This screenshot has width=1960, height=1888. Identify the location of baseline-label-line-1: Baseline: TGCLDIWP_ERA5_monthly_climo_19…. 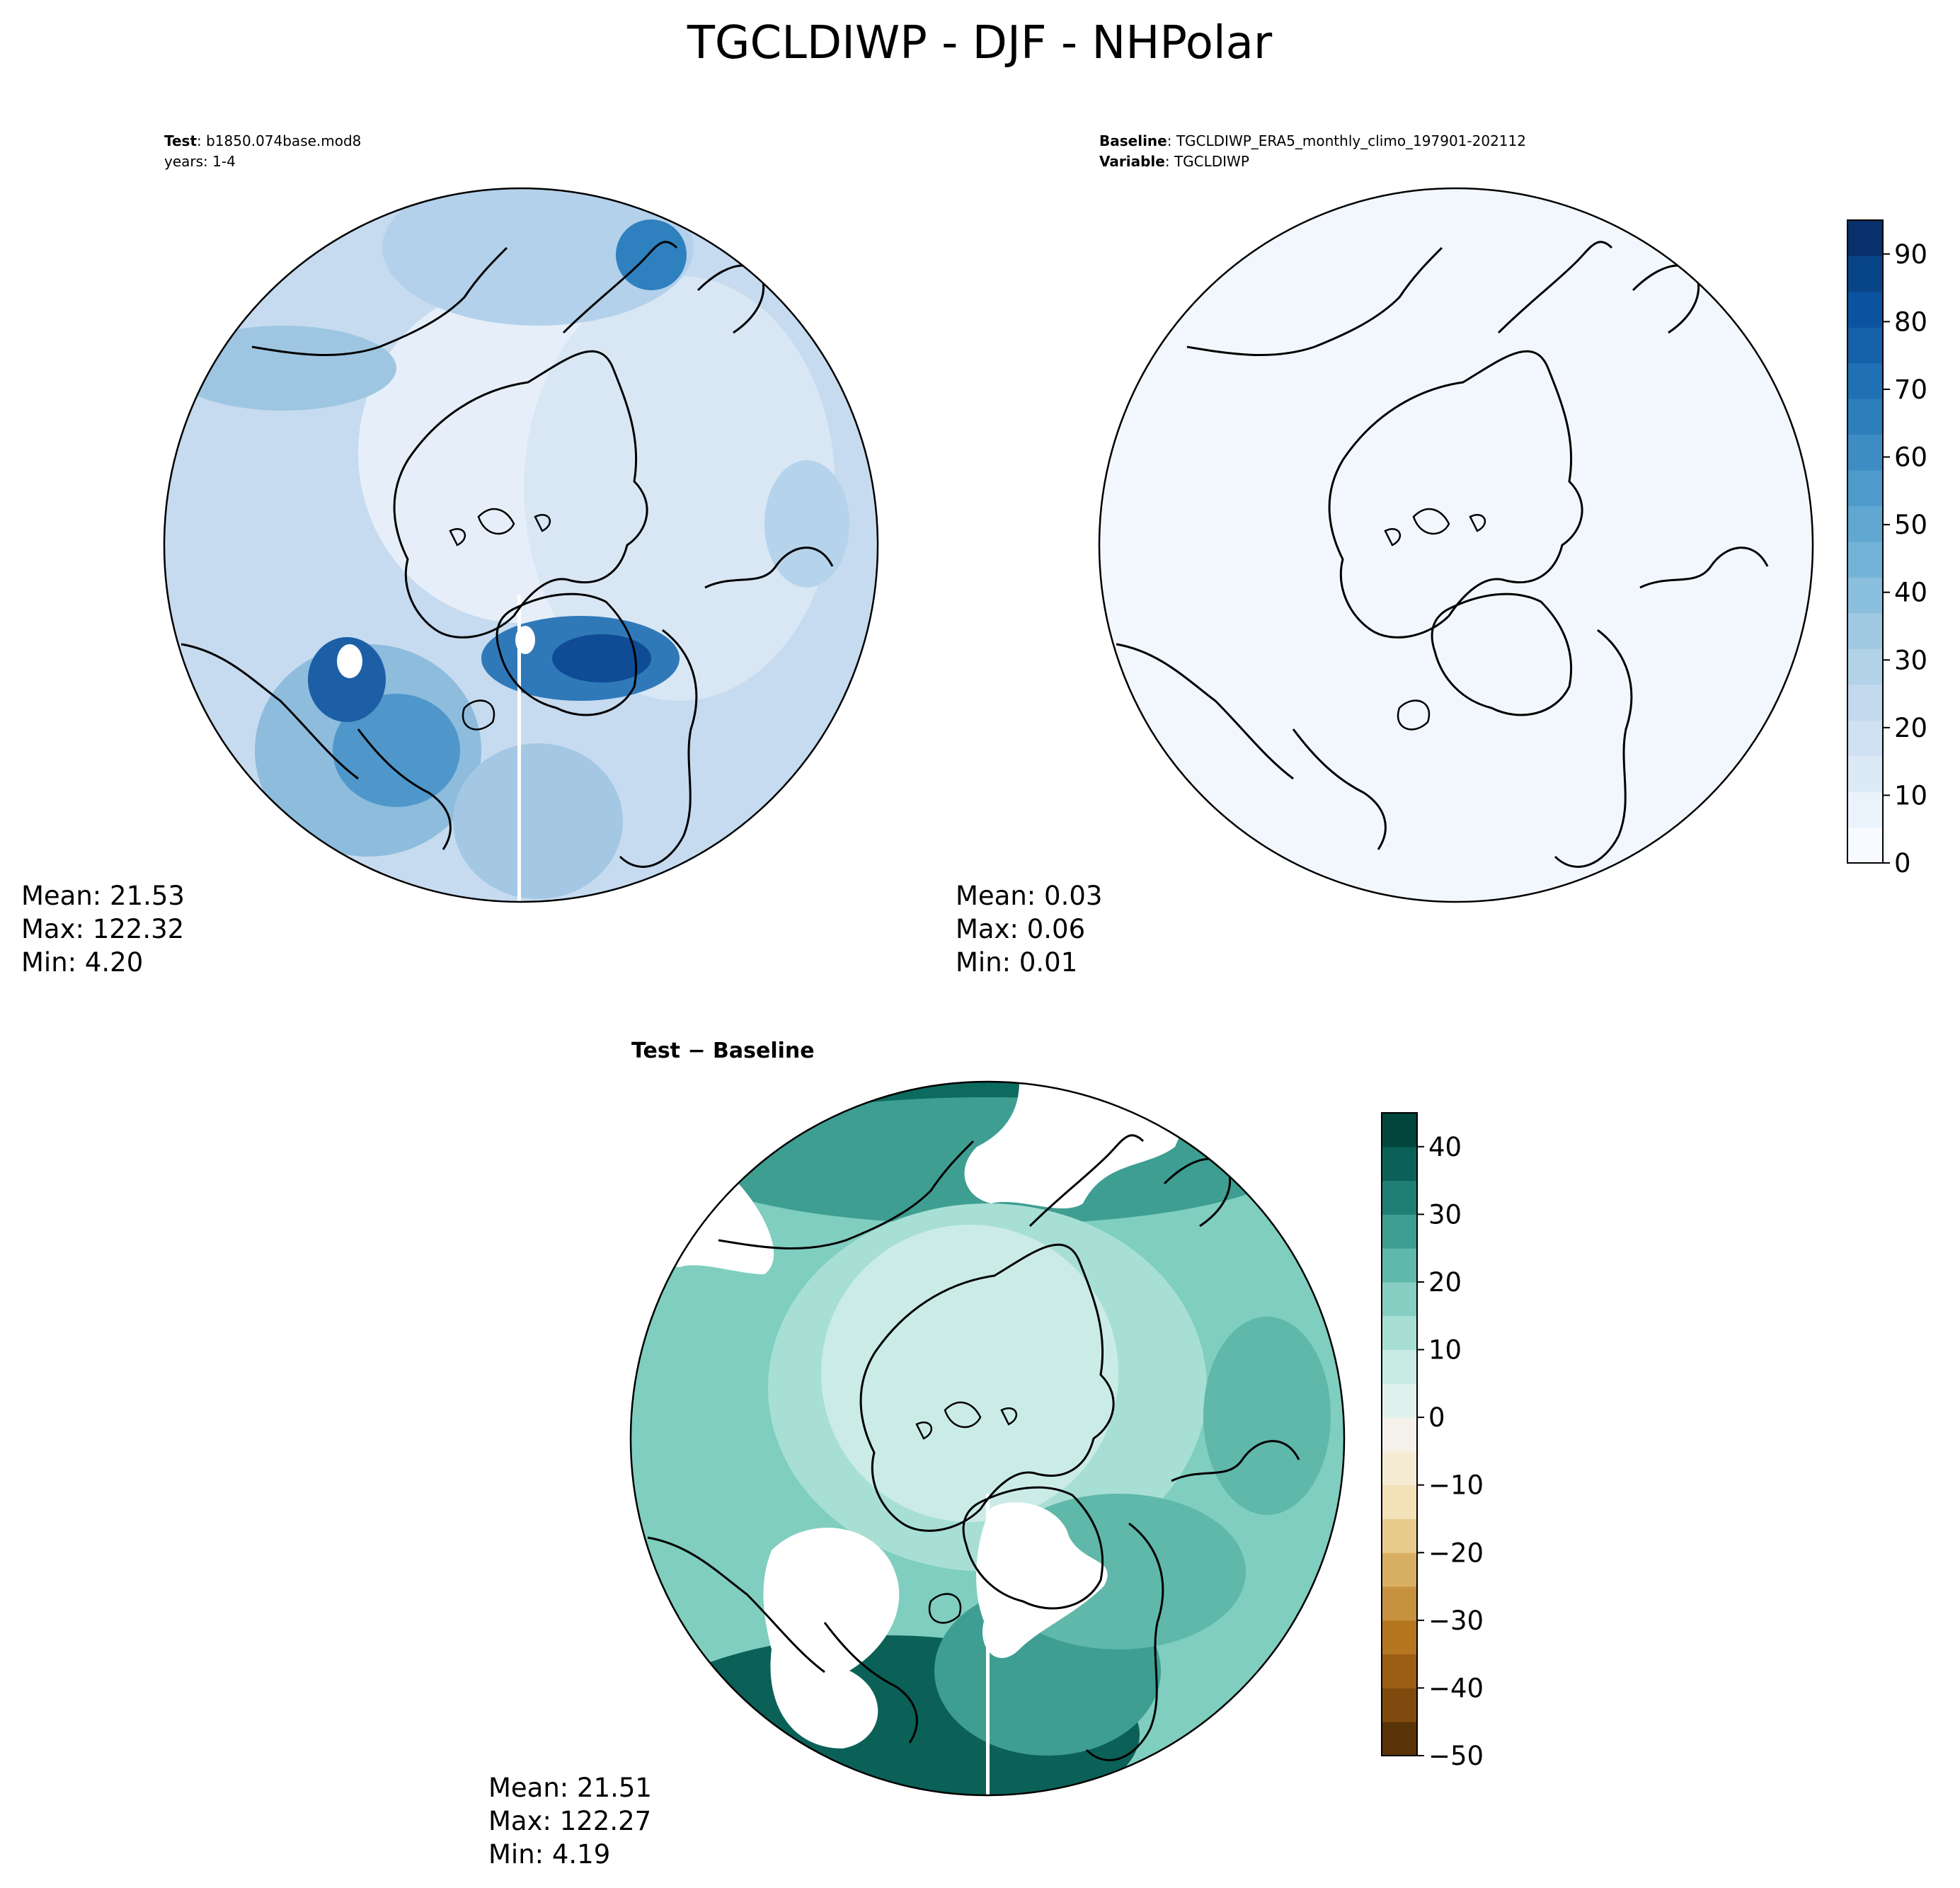
(1312, 140).